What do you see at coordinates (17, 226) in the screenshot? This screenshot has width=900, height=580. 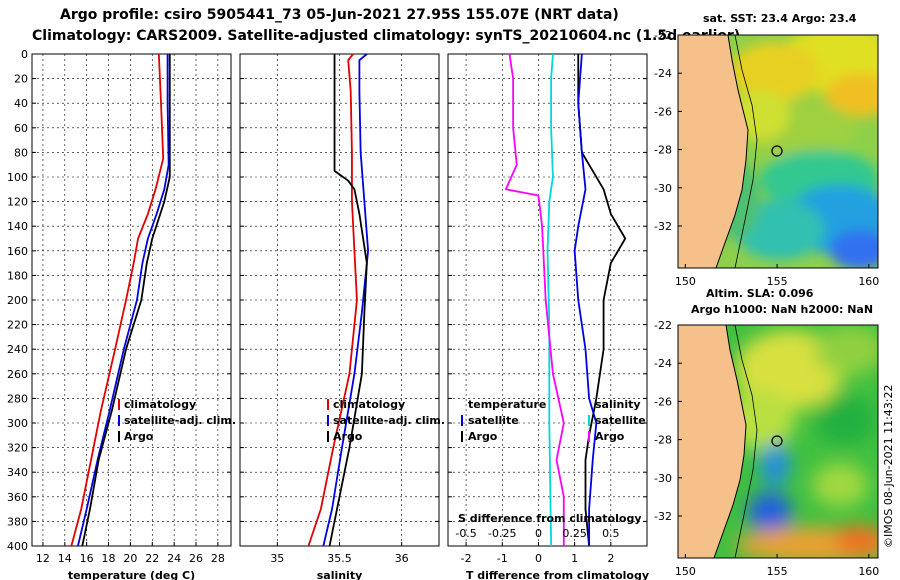 I see `depth-tick-label: 140` at bounding box center [17, 226].